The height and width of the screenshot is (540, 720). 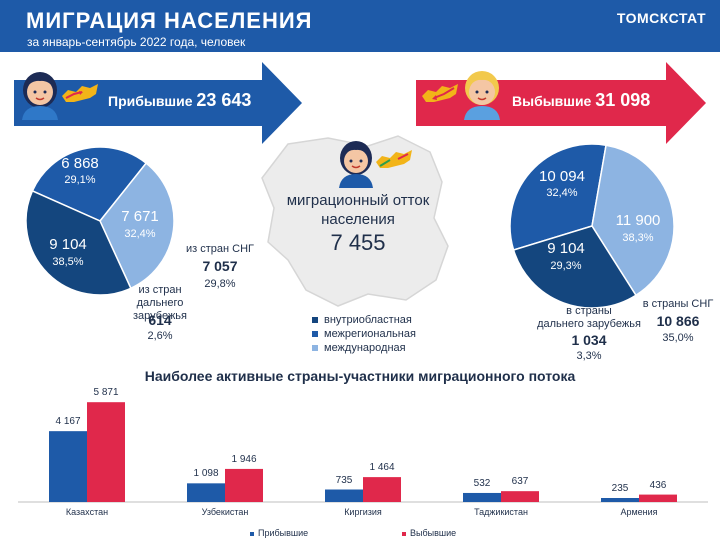 I want to click on legend-item: Прибывшие, so click(x=279, y=533).